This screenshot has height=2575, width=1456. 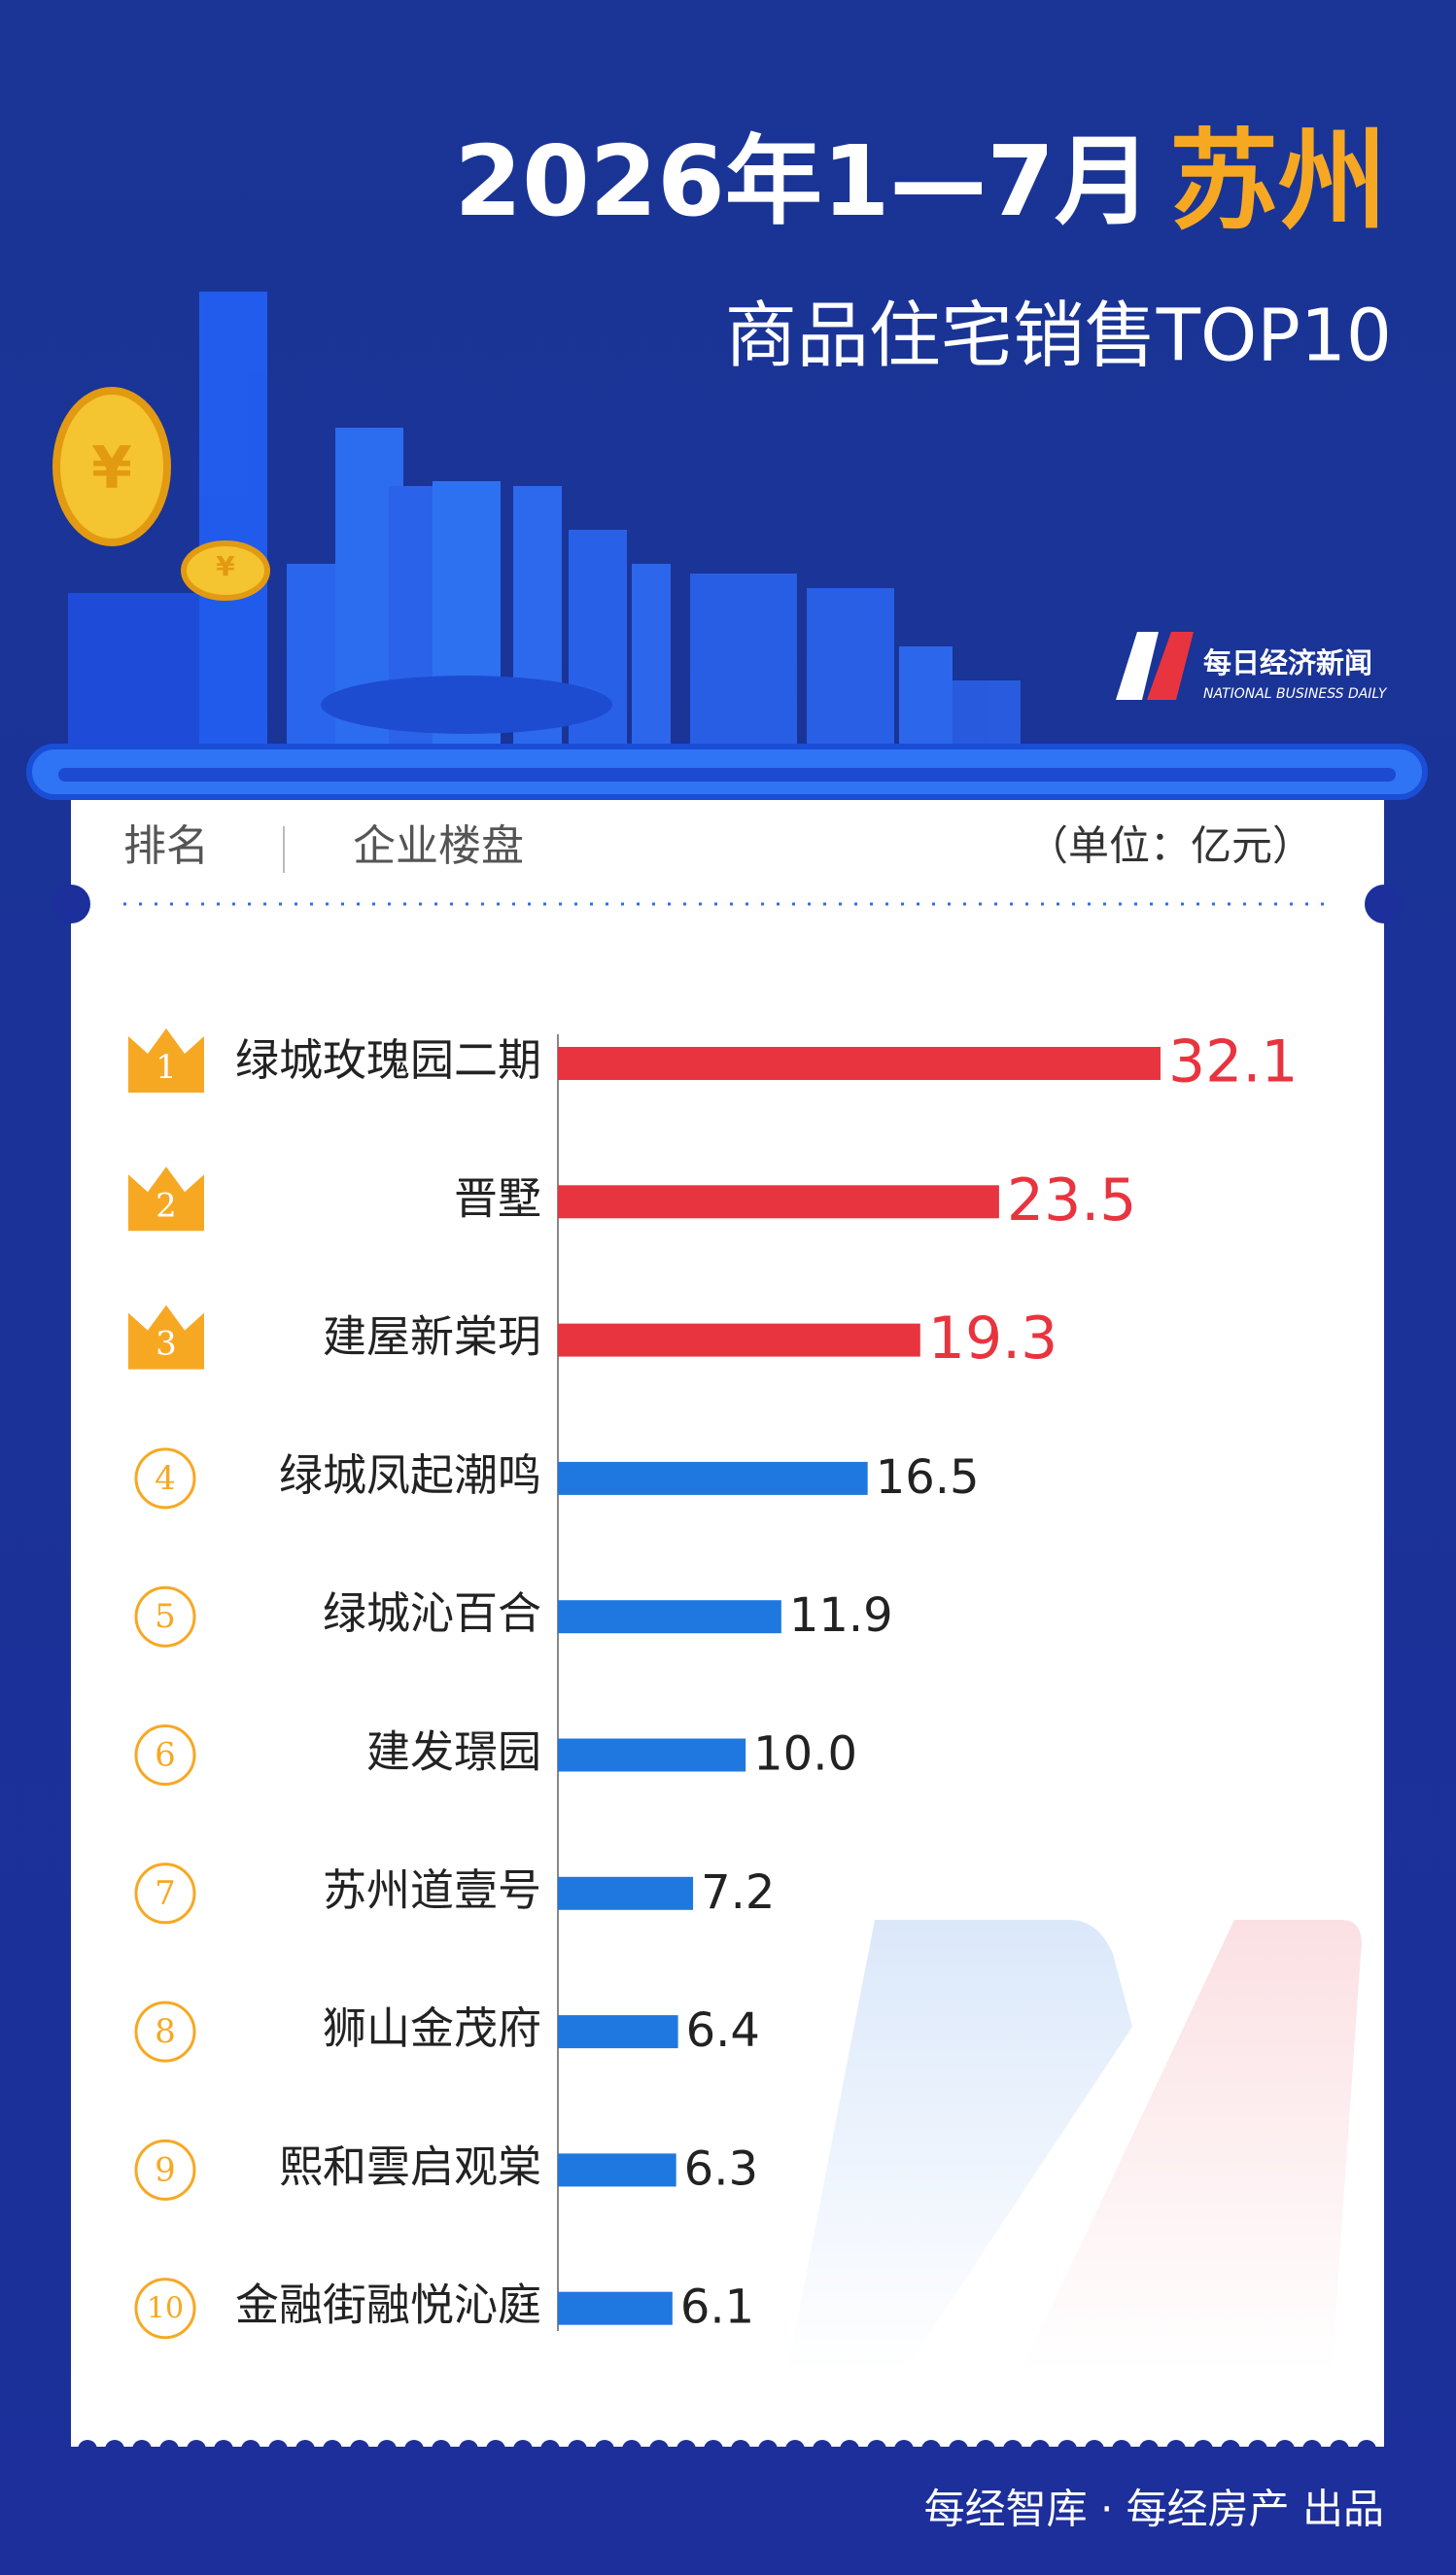 What do you see at coordinates (410, 2166) in the screenshot?
I see `category-label: 熙和雲启观棠` at bounding box center [410, 2166].